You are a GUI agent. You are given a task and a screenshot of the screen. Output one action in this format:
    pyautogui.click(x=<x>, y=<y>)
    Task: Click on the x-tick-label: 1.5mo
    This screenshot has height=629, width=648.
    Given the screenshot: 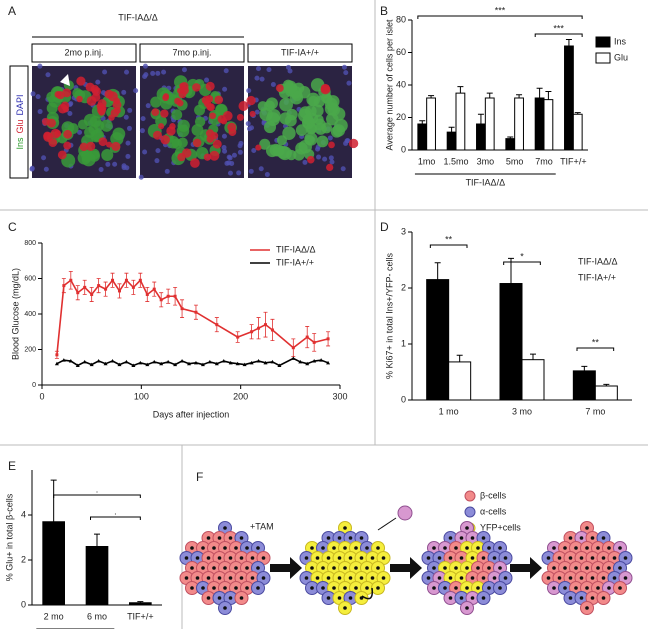 What is the action you would take?
    pyautogui.click(x=455, y=161)
    